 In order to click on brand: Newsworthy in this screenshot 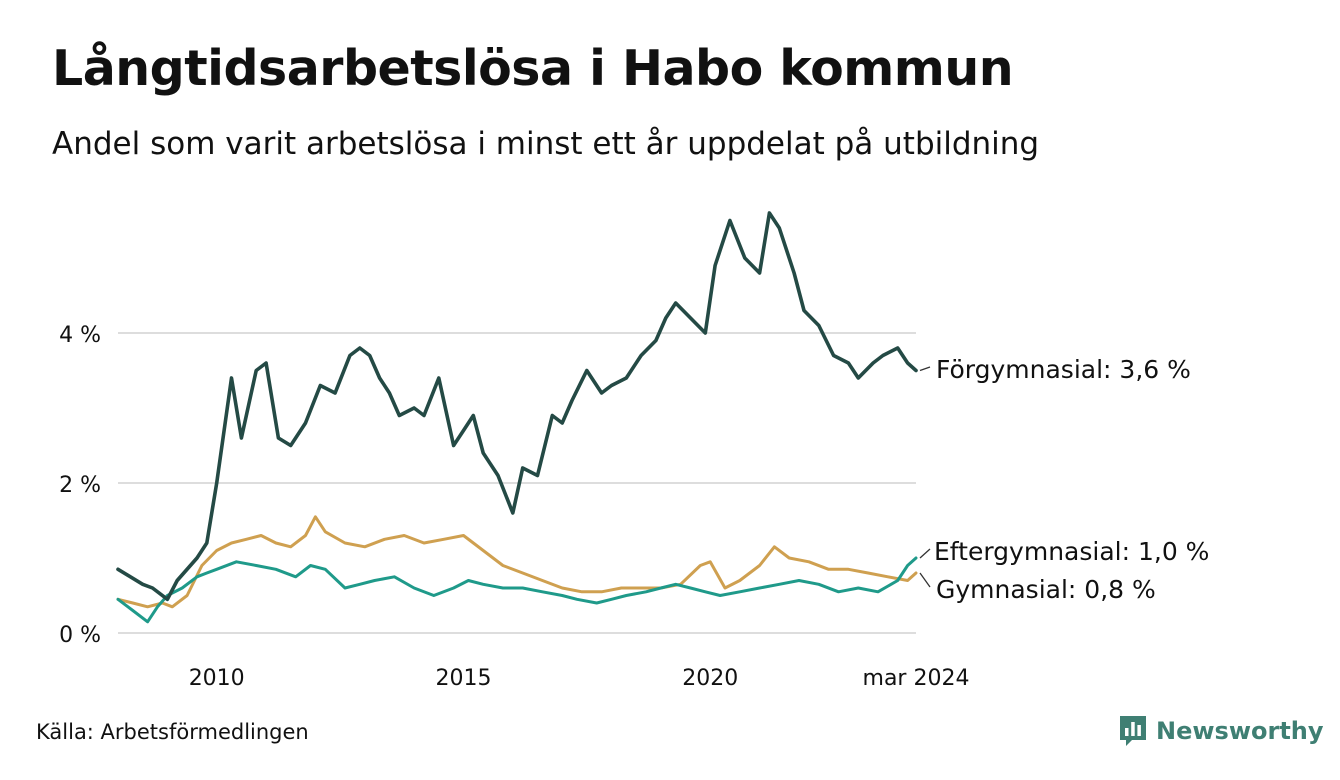, I will do `click(1221, 731)`.